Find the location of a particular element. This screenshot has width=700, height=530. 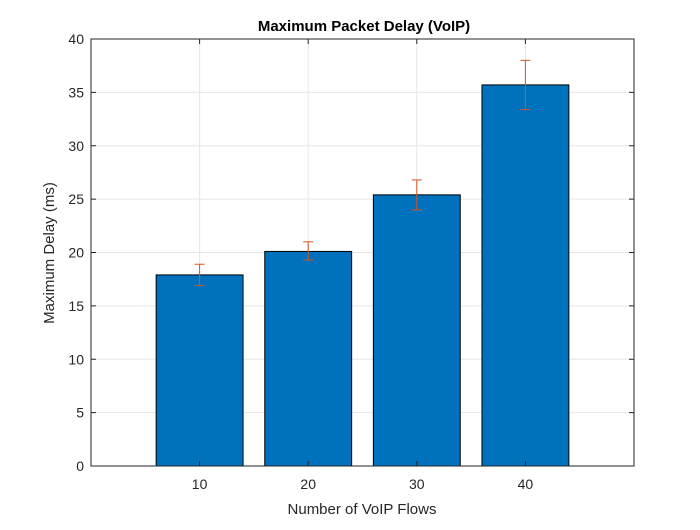

x-tick-label: 20 is located at coordinates (308, 484).